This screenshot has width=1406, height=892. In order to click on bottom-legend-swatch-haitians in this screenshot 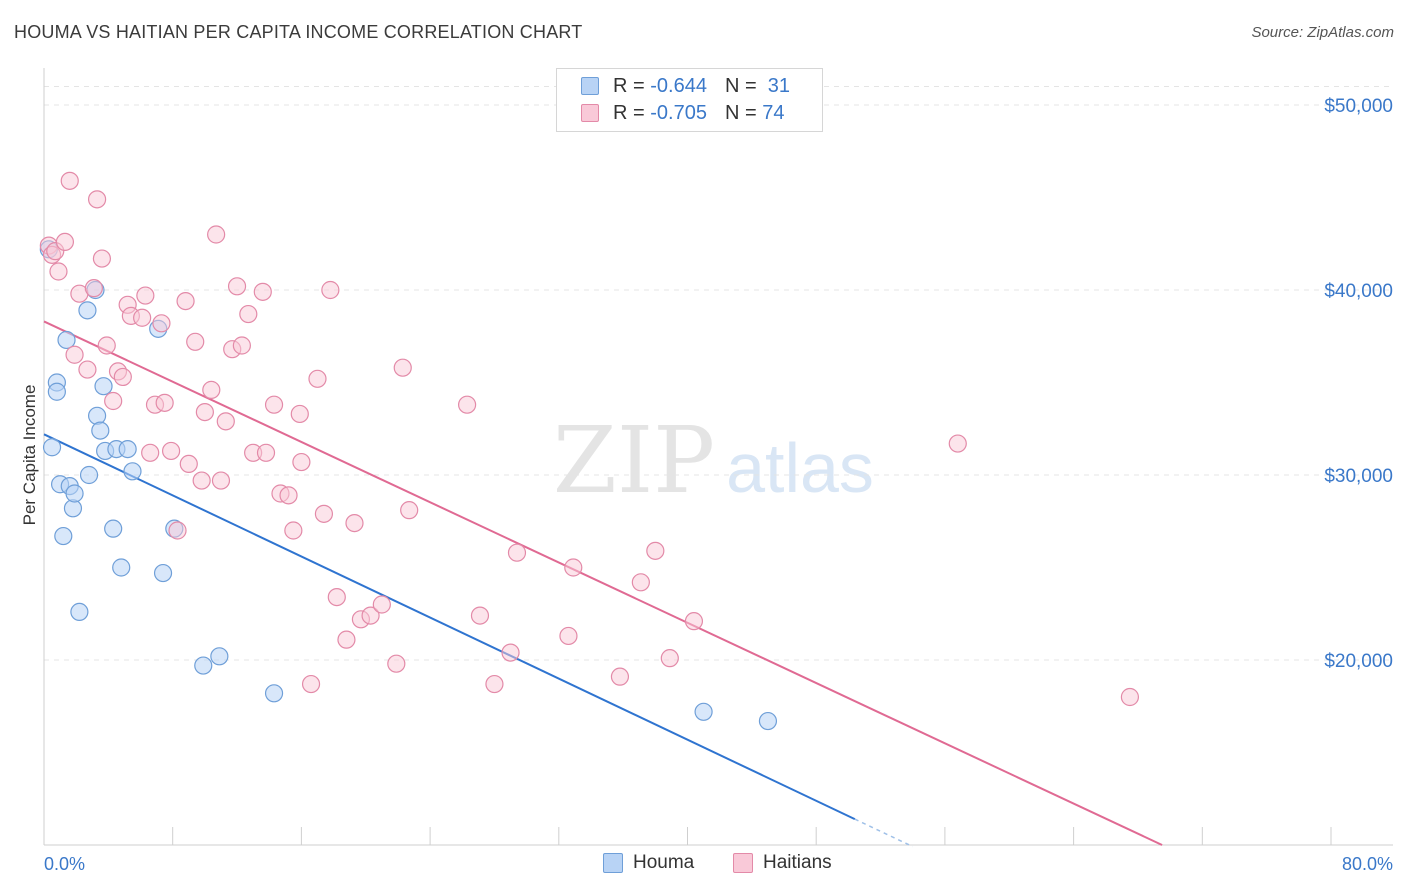, I will do `click(743, 863)`.